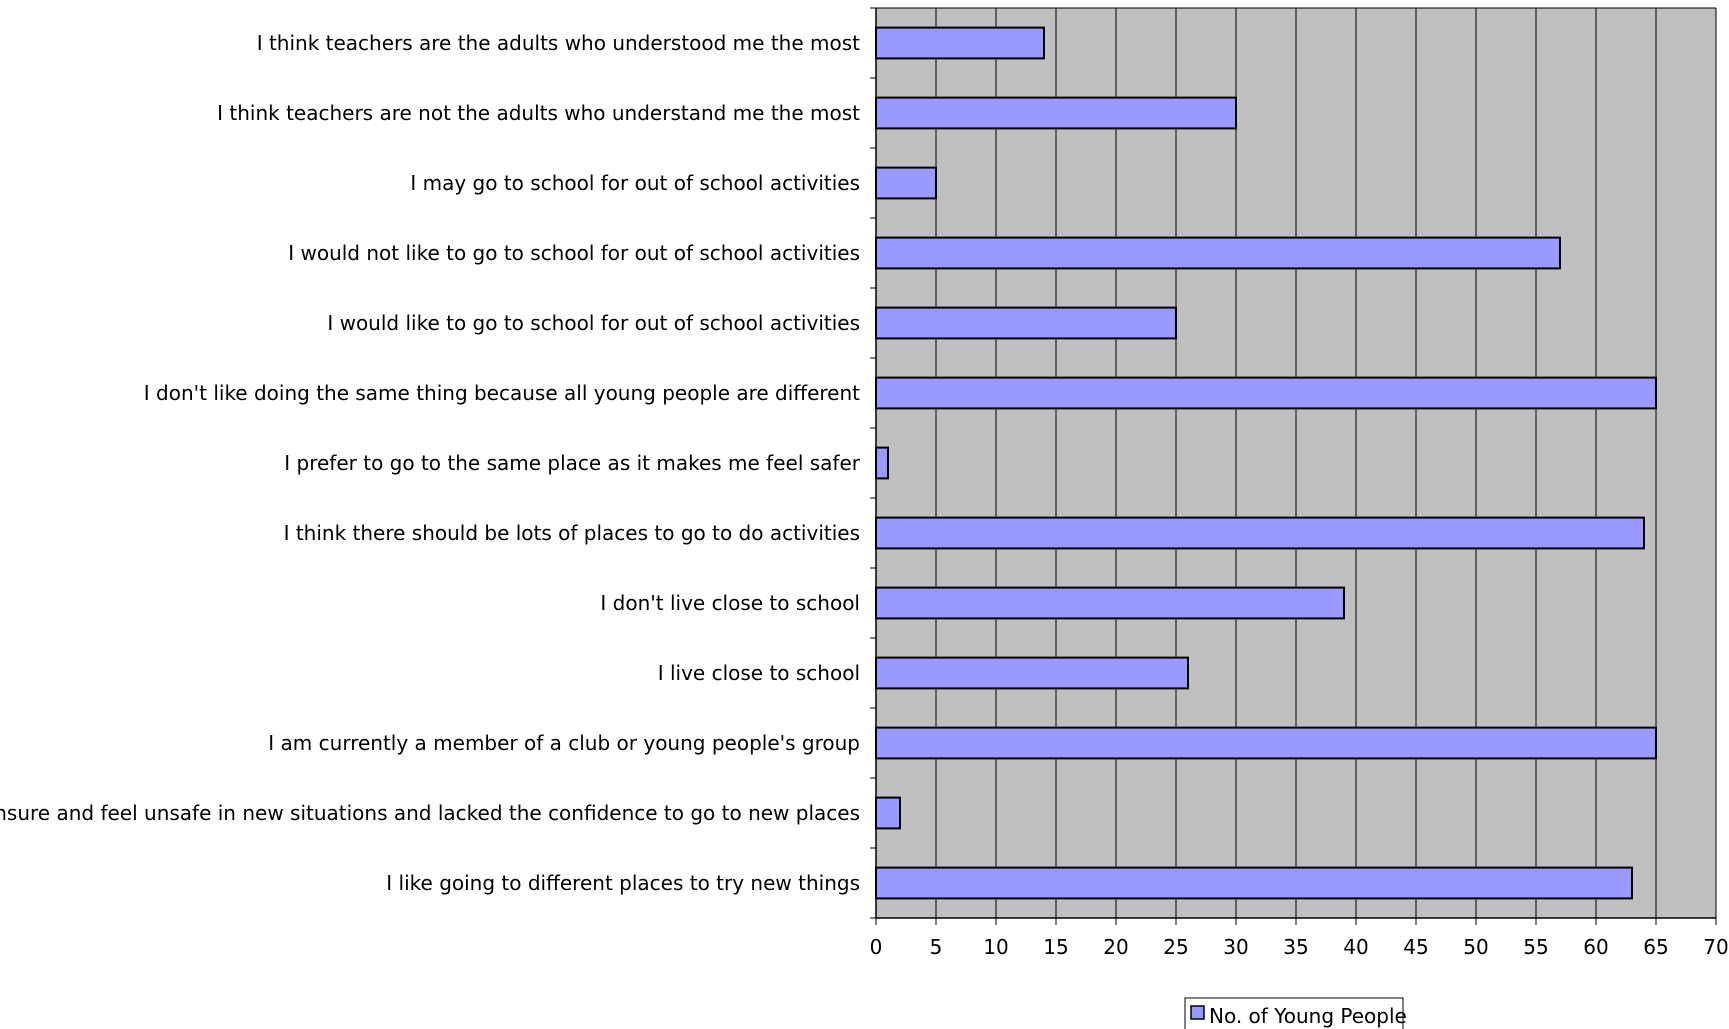 The image size is (1729, 1029). I want to click on legend-swatch, so click(1197, 1012).